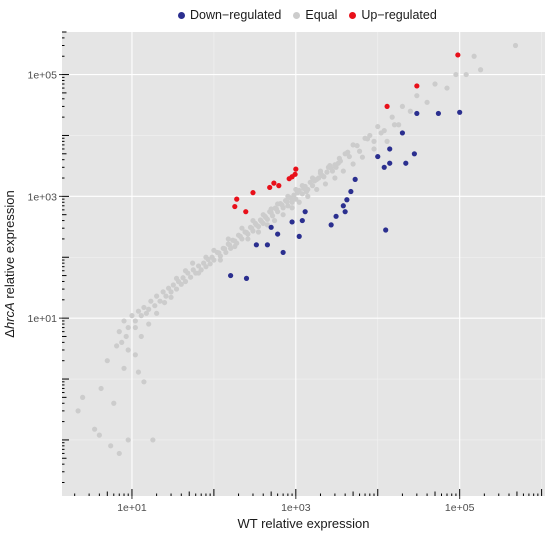 The height and width of the screenshot is (536, 550). I want to click on legend-label-up: Up−regulated, so click(399, 15).